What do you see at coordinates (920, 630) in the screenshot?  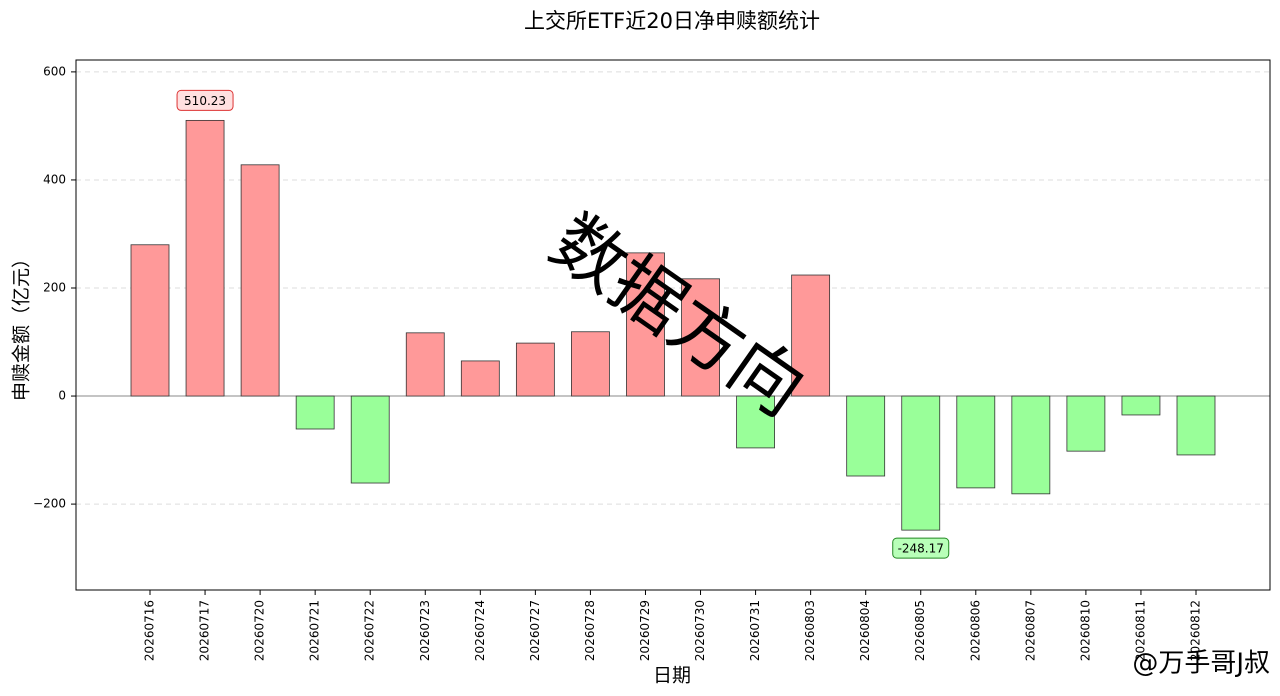 I see `x-tick-label: 20260805` at bounding box center [920, 630].